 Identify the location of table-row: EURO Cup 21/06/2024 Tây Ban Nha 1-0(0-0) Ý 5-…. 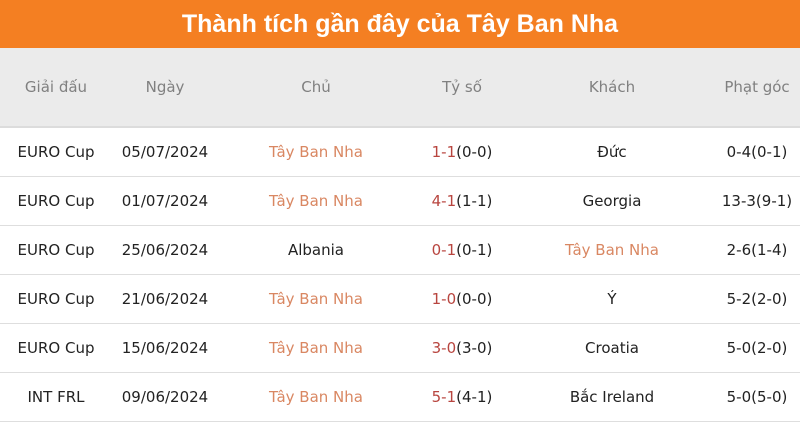
(400, 299).